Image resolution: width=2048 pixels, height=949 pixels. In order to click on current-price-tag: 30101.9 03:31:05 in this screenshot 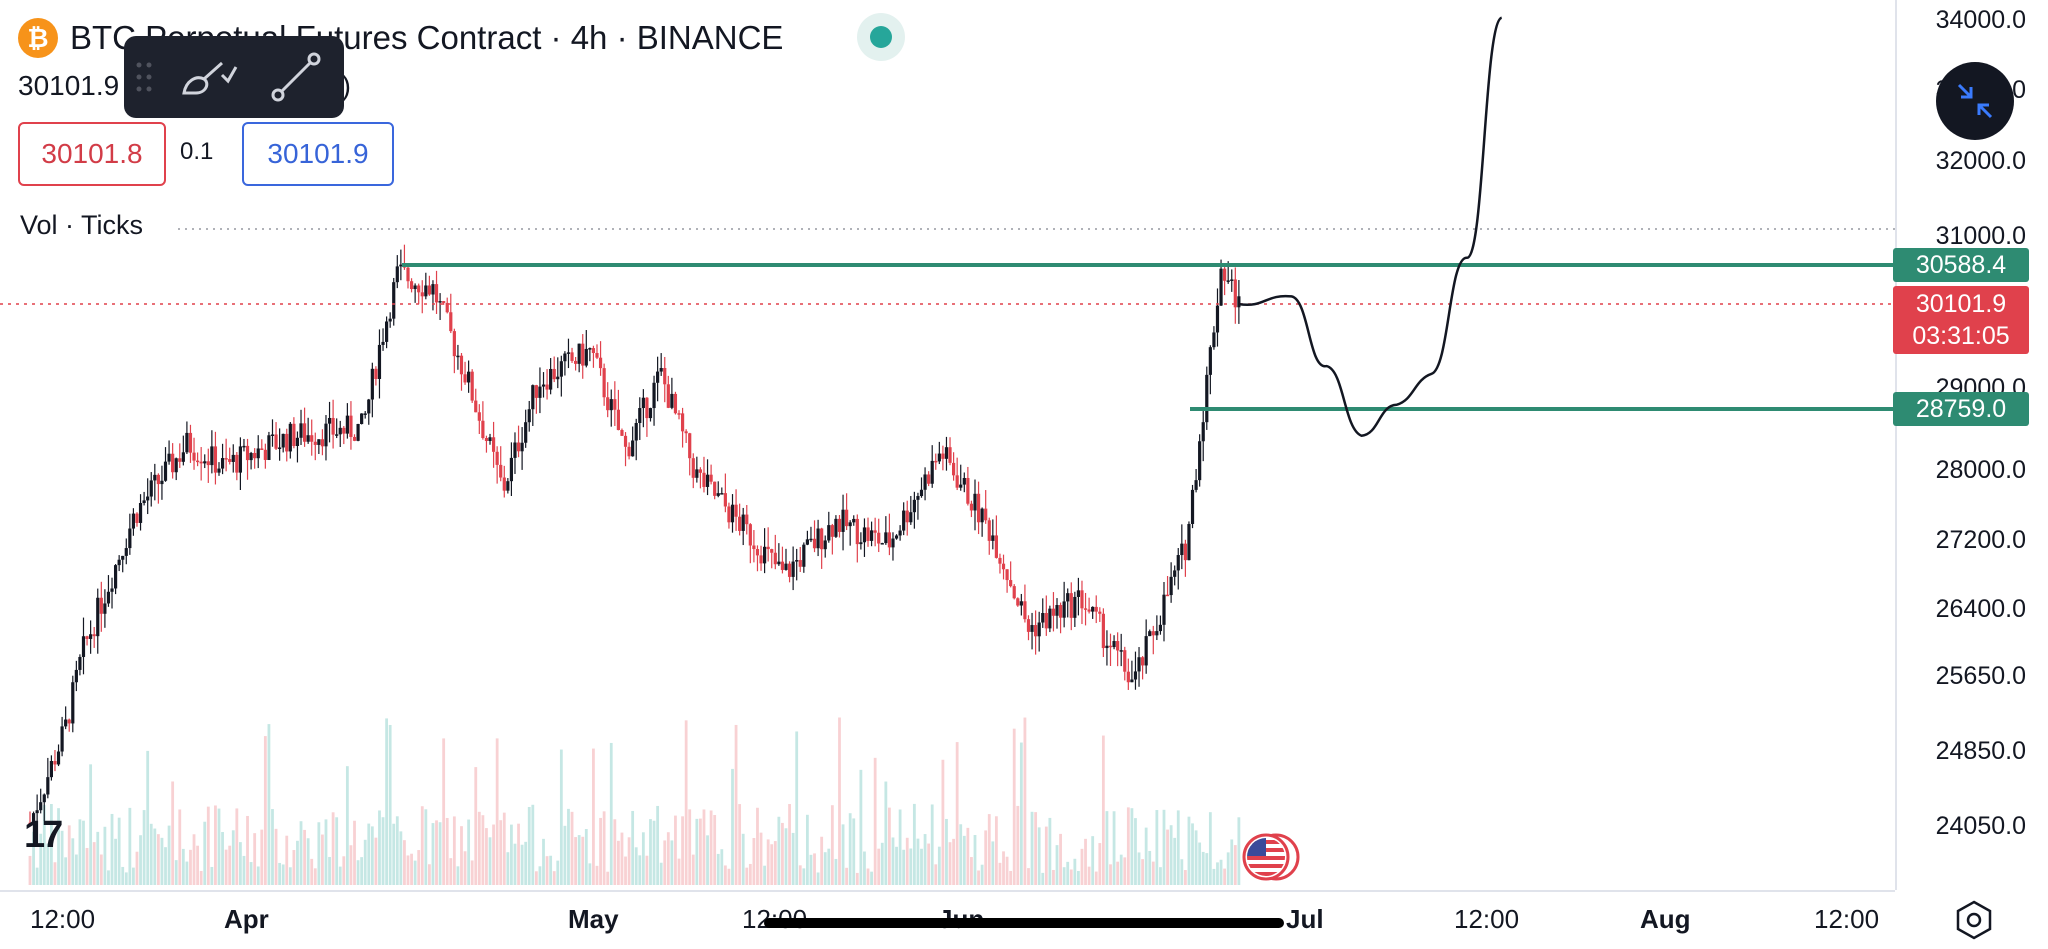, I will do `click(1961, 320)`.